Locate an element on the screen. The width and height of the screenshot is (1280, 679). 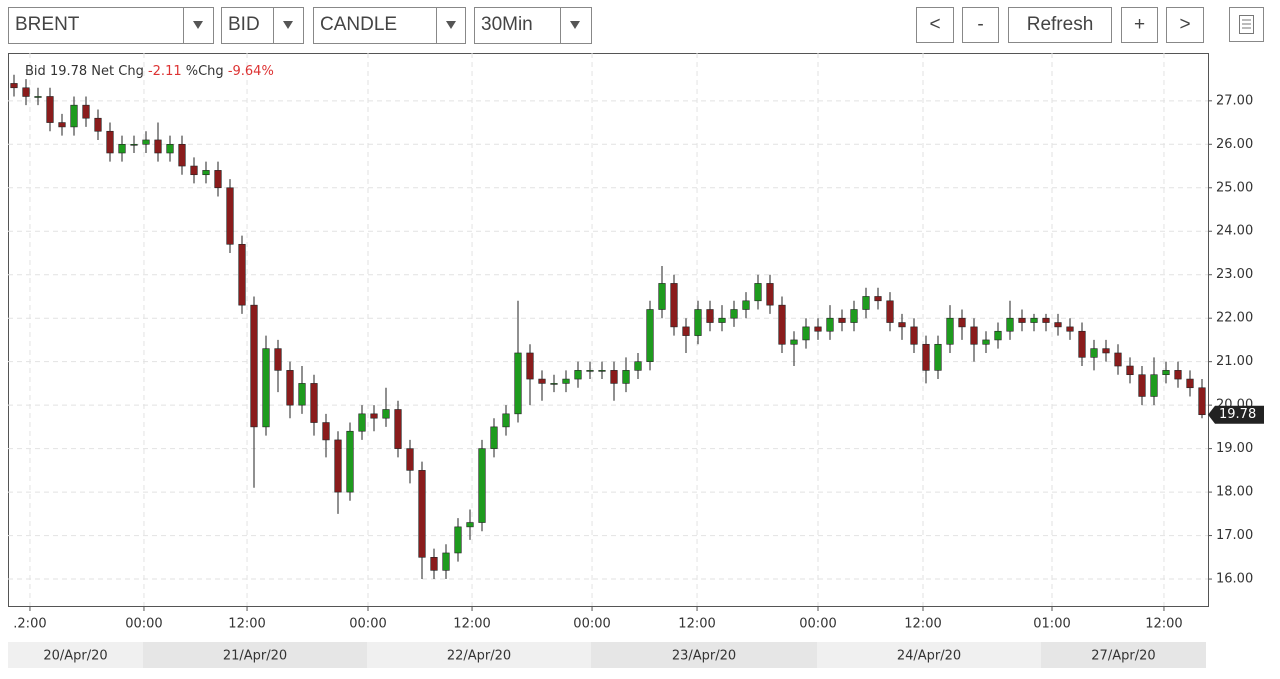
date-label: 22/Apr/20 is located at coordinates (479, 656).